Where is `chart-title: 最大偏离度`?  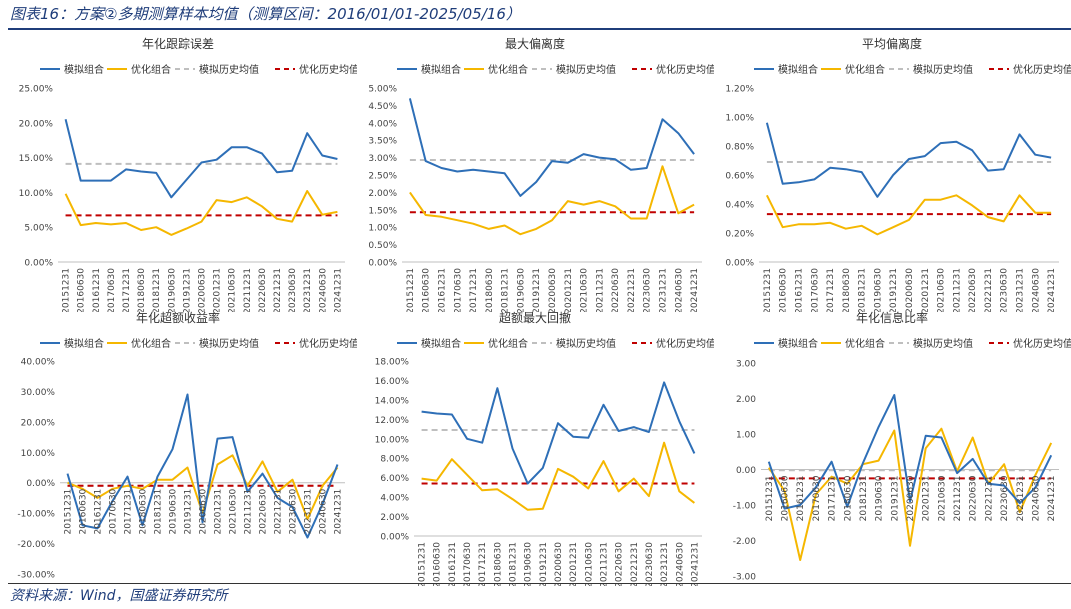 chart-title: 最大偏离度 is located at coordinates (535, 43).